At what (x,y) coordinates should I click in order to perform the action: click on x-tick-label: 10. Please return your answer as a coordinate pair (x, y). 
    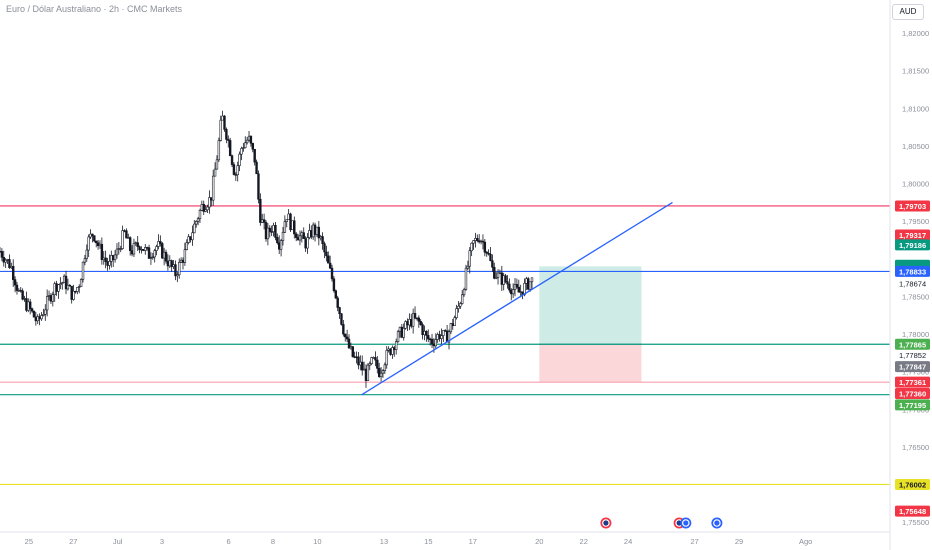
    Looking at the image, I should click on (317, 541).